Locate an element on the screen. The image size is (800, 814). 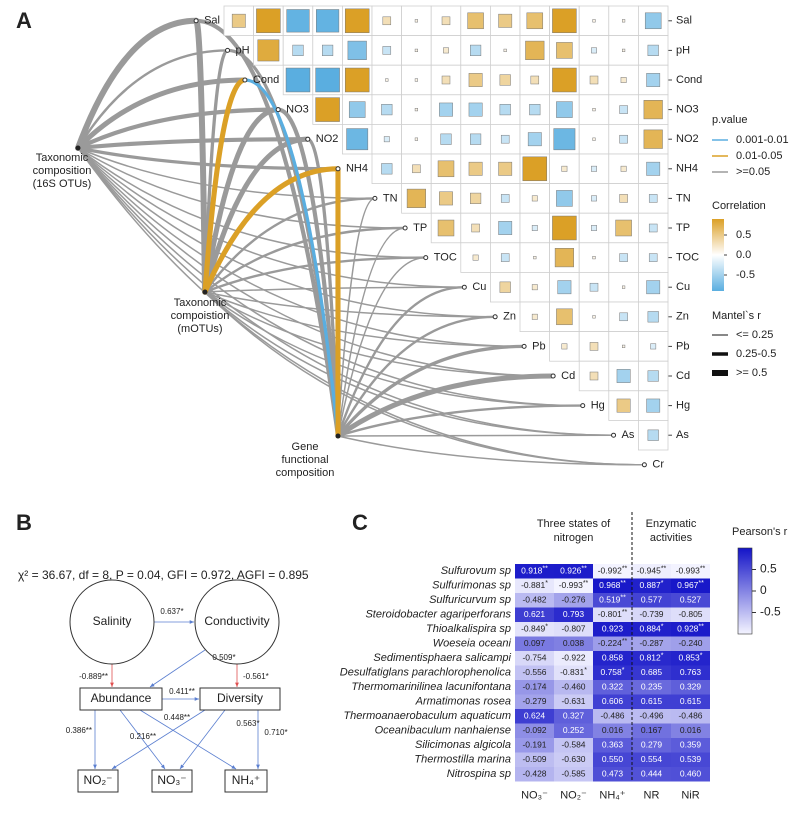
cell-value: -0.992** is located at coordinates (613, 570).